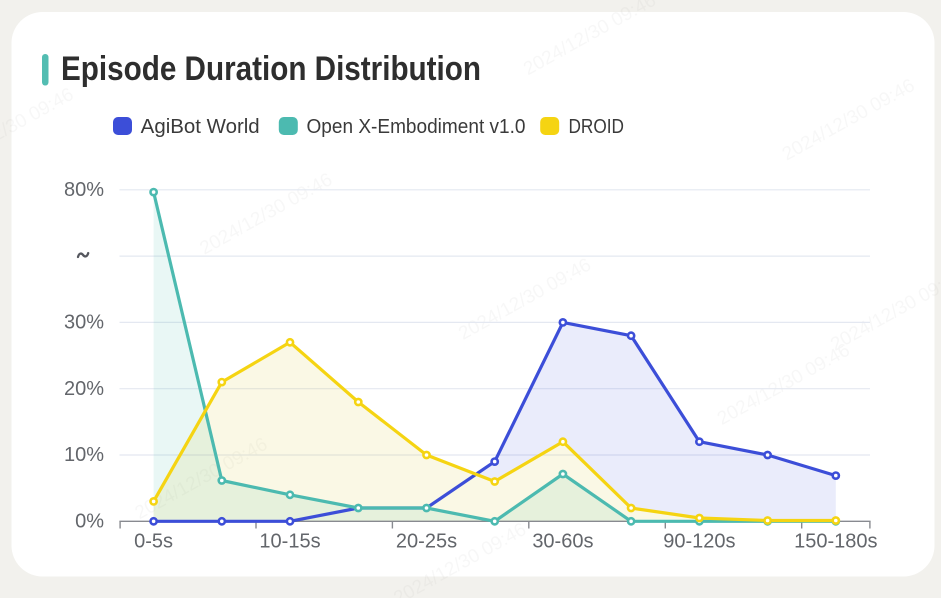  Describe the element at coordinates (271, 69) in the screenshot. I see `svg-text: Episode Duration Distribution` at that location.